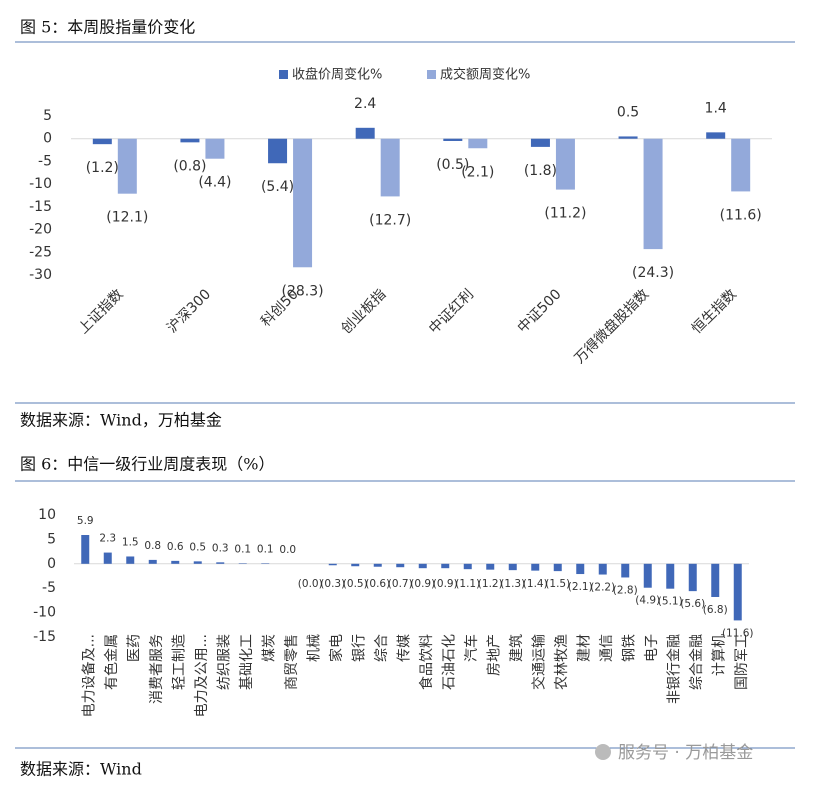 Image resolution: width=828 pixels, height=786 pixels. I want to click on x-tick-label: 石油石化, so click(449, 662).